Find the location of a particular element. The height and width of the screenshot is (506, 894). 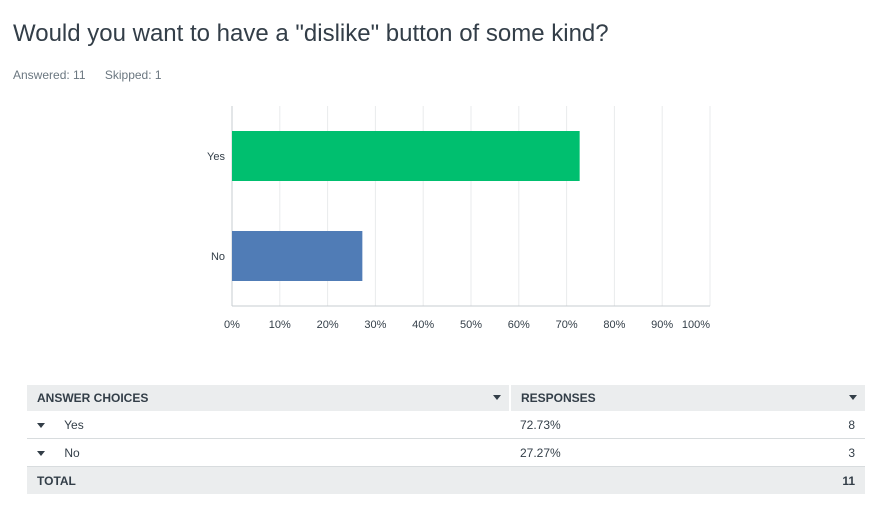

answer-choice-label: No is located at coordinates (72, 452).